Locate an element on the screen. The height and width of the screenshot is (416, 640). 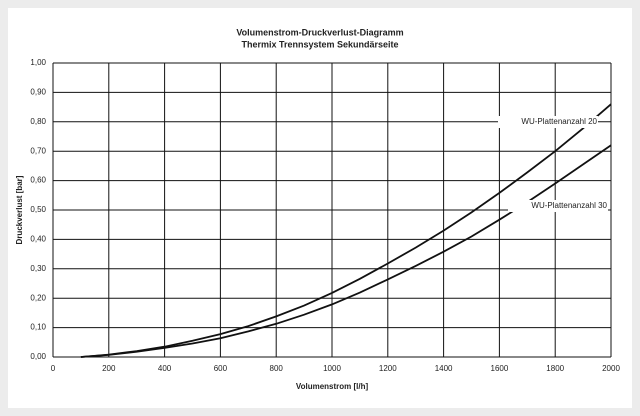
y-tick-label: 0,30 is located at coordinates (38, 268).